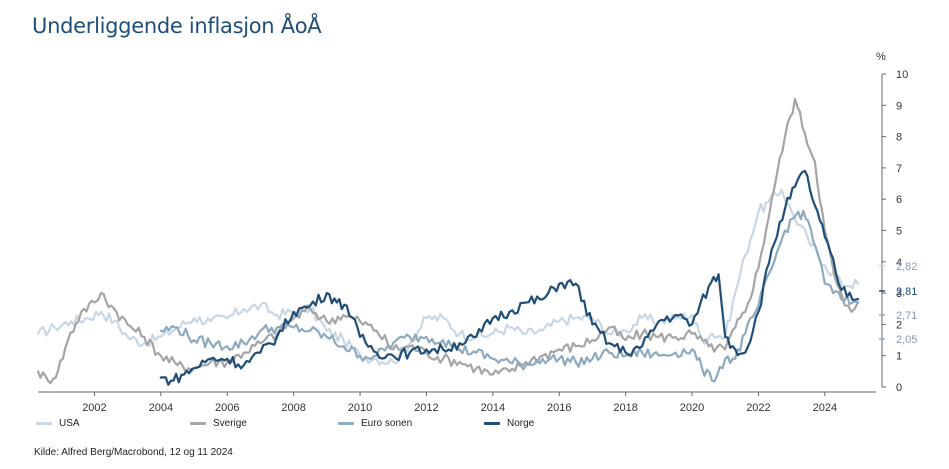  Describe the element at coordinates (758, 408) in the screenshot. I see `x-tick-label: 2022` at that location.